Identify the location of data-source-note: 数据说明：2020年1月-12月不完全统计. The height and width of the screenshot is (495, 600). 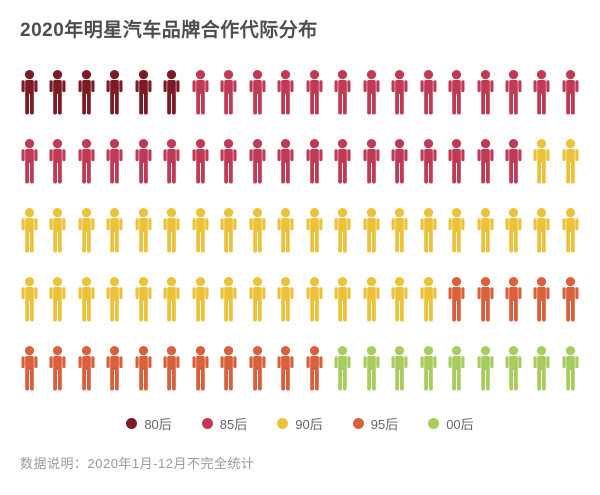
(137, 463).